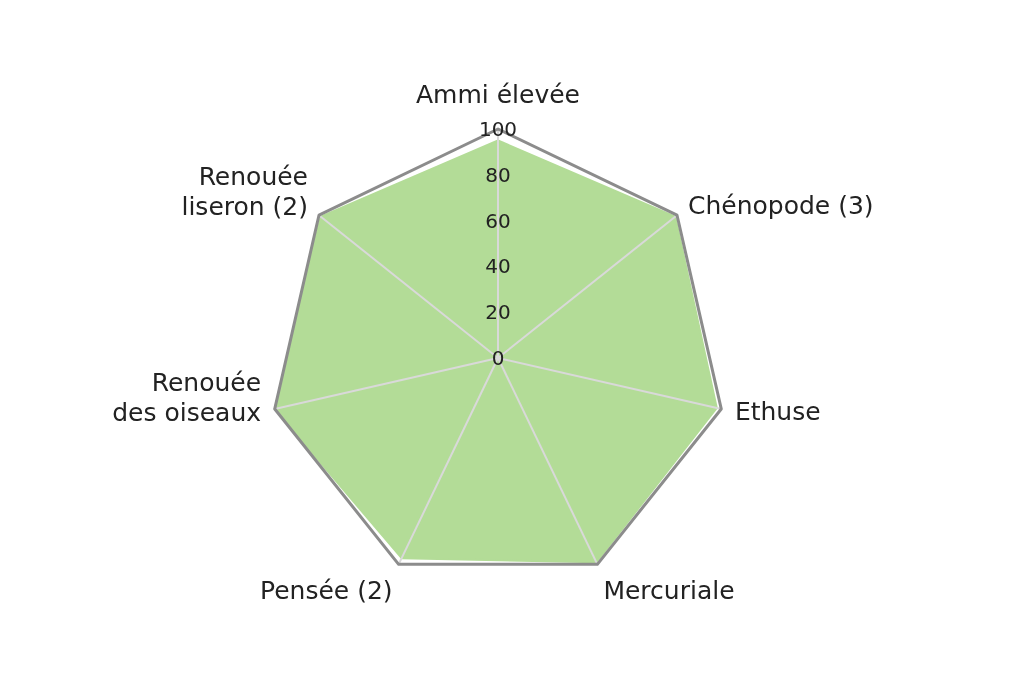 The height and width of the screenshot is (679, 1016). I want to click on spoke-label: Ammi élevée, so click(498, 94).